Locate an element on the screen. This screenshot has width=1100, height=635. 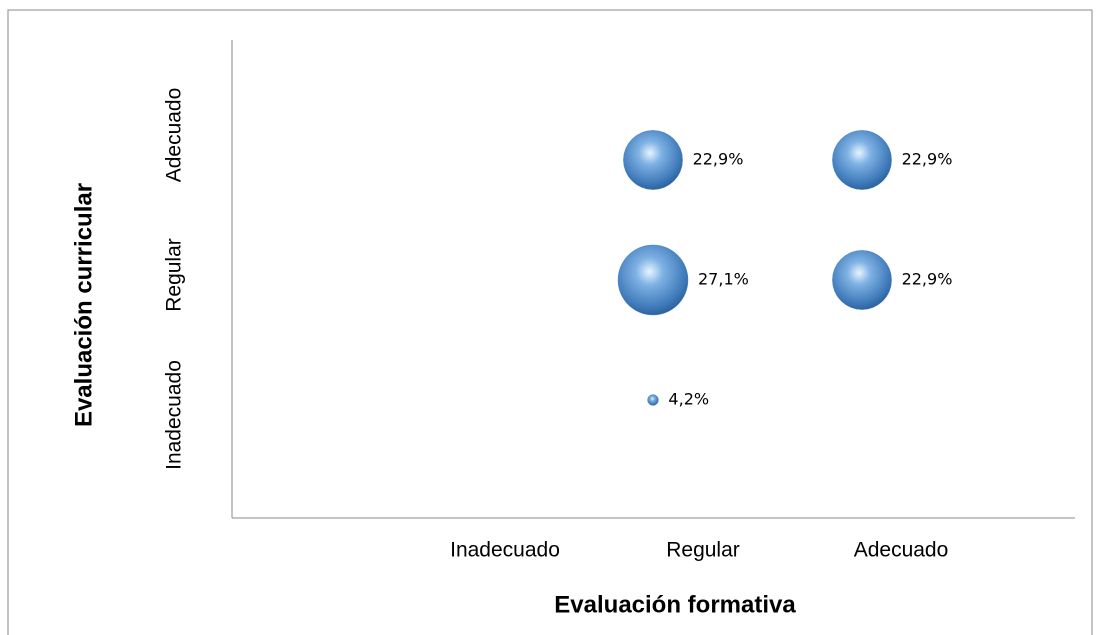
y-axis-title: Evaluación curricular is located at coordinates (83, 305).